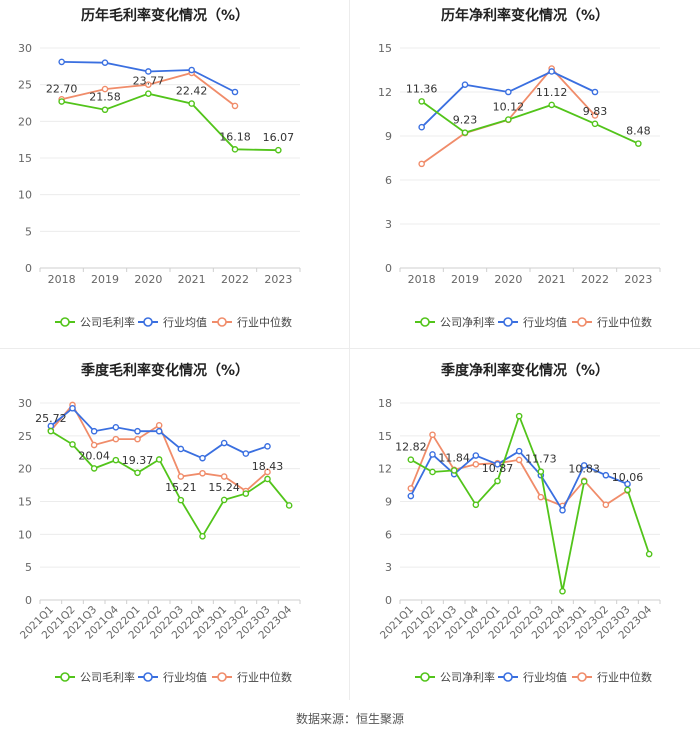  Describe the element at coordinates (235, 136) in the screenshot. I see `data-label: 16.18` at that location.